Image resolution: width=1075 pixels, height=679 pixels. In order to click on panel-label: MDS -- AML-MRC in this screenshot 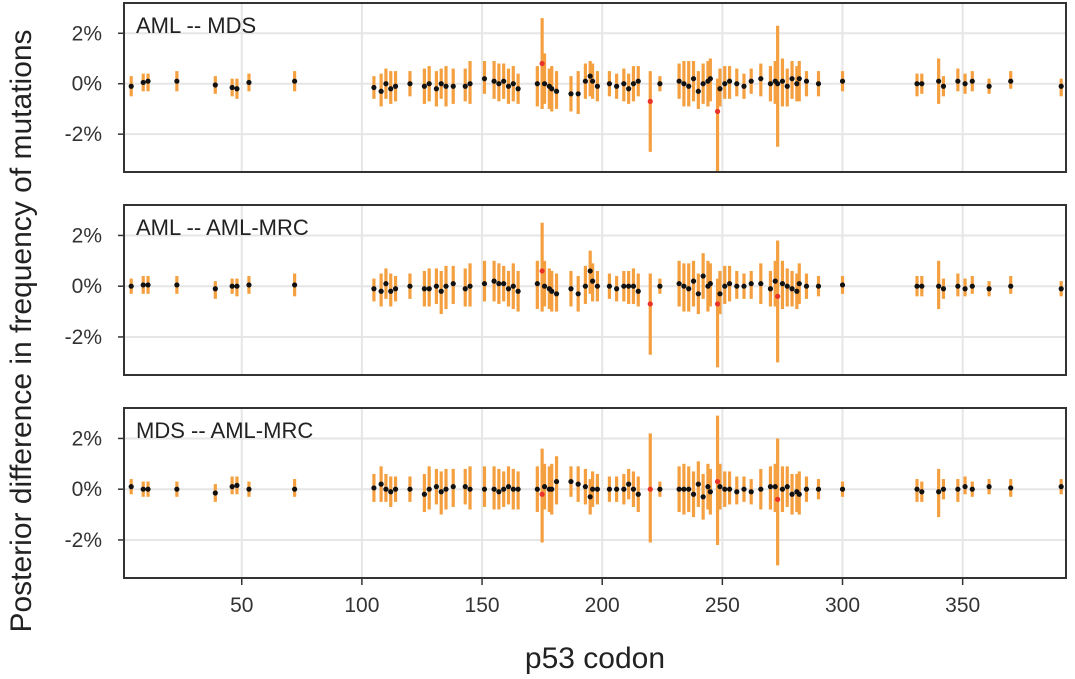, I will do `click(224, 430)`.